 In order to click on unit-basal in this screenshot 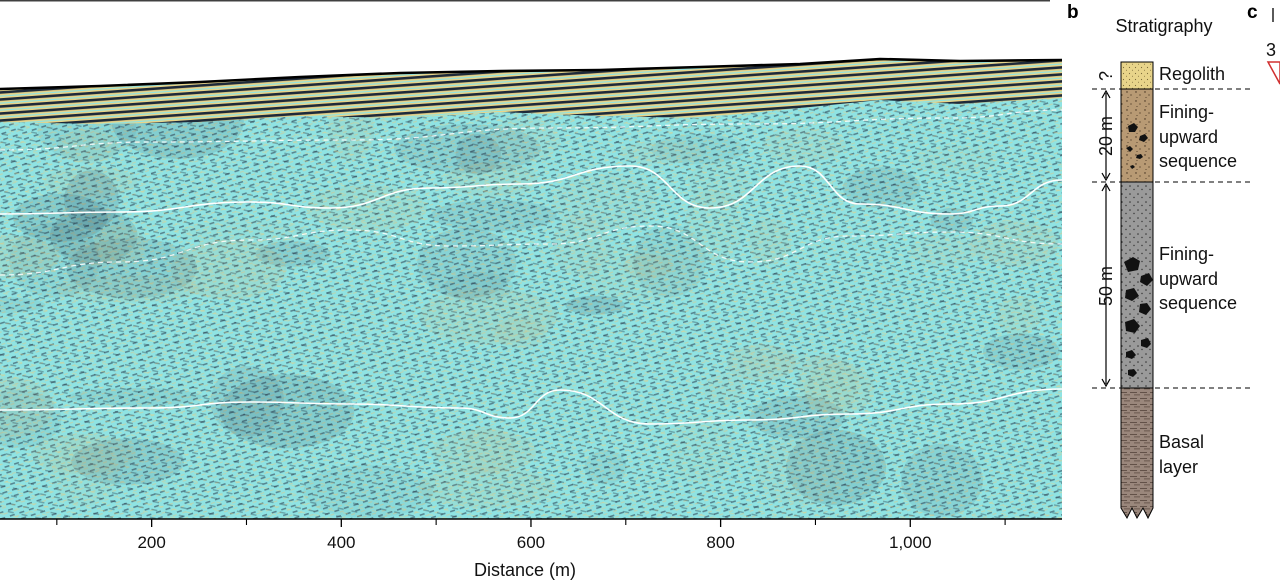, I will do `click(1137, 453)`.